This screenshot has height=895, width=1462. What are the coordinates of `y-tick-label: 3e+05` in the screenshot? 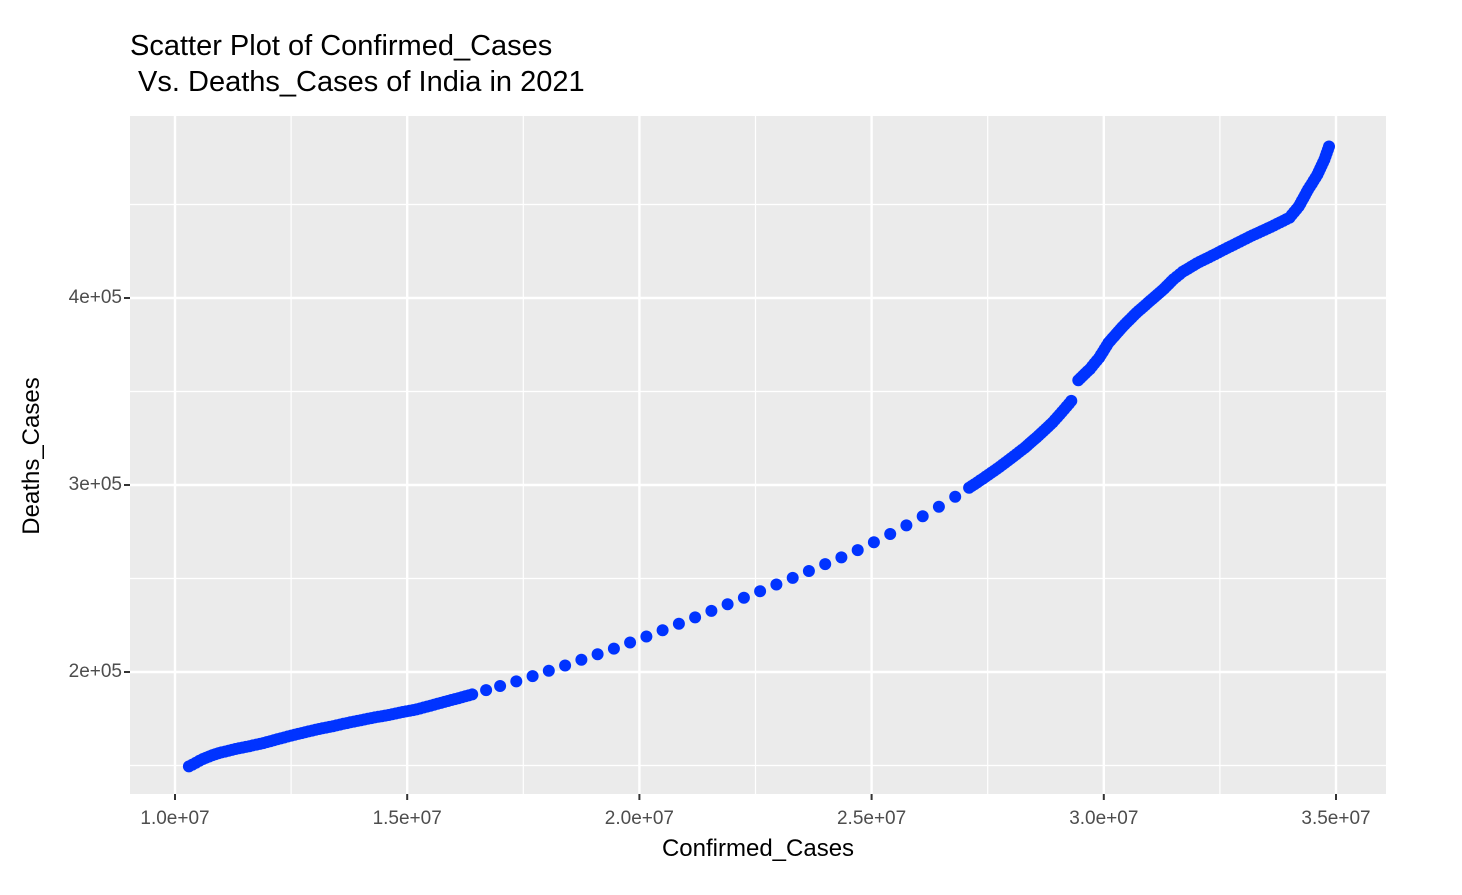 It's located at (95, 484).